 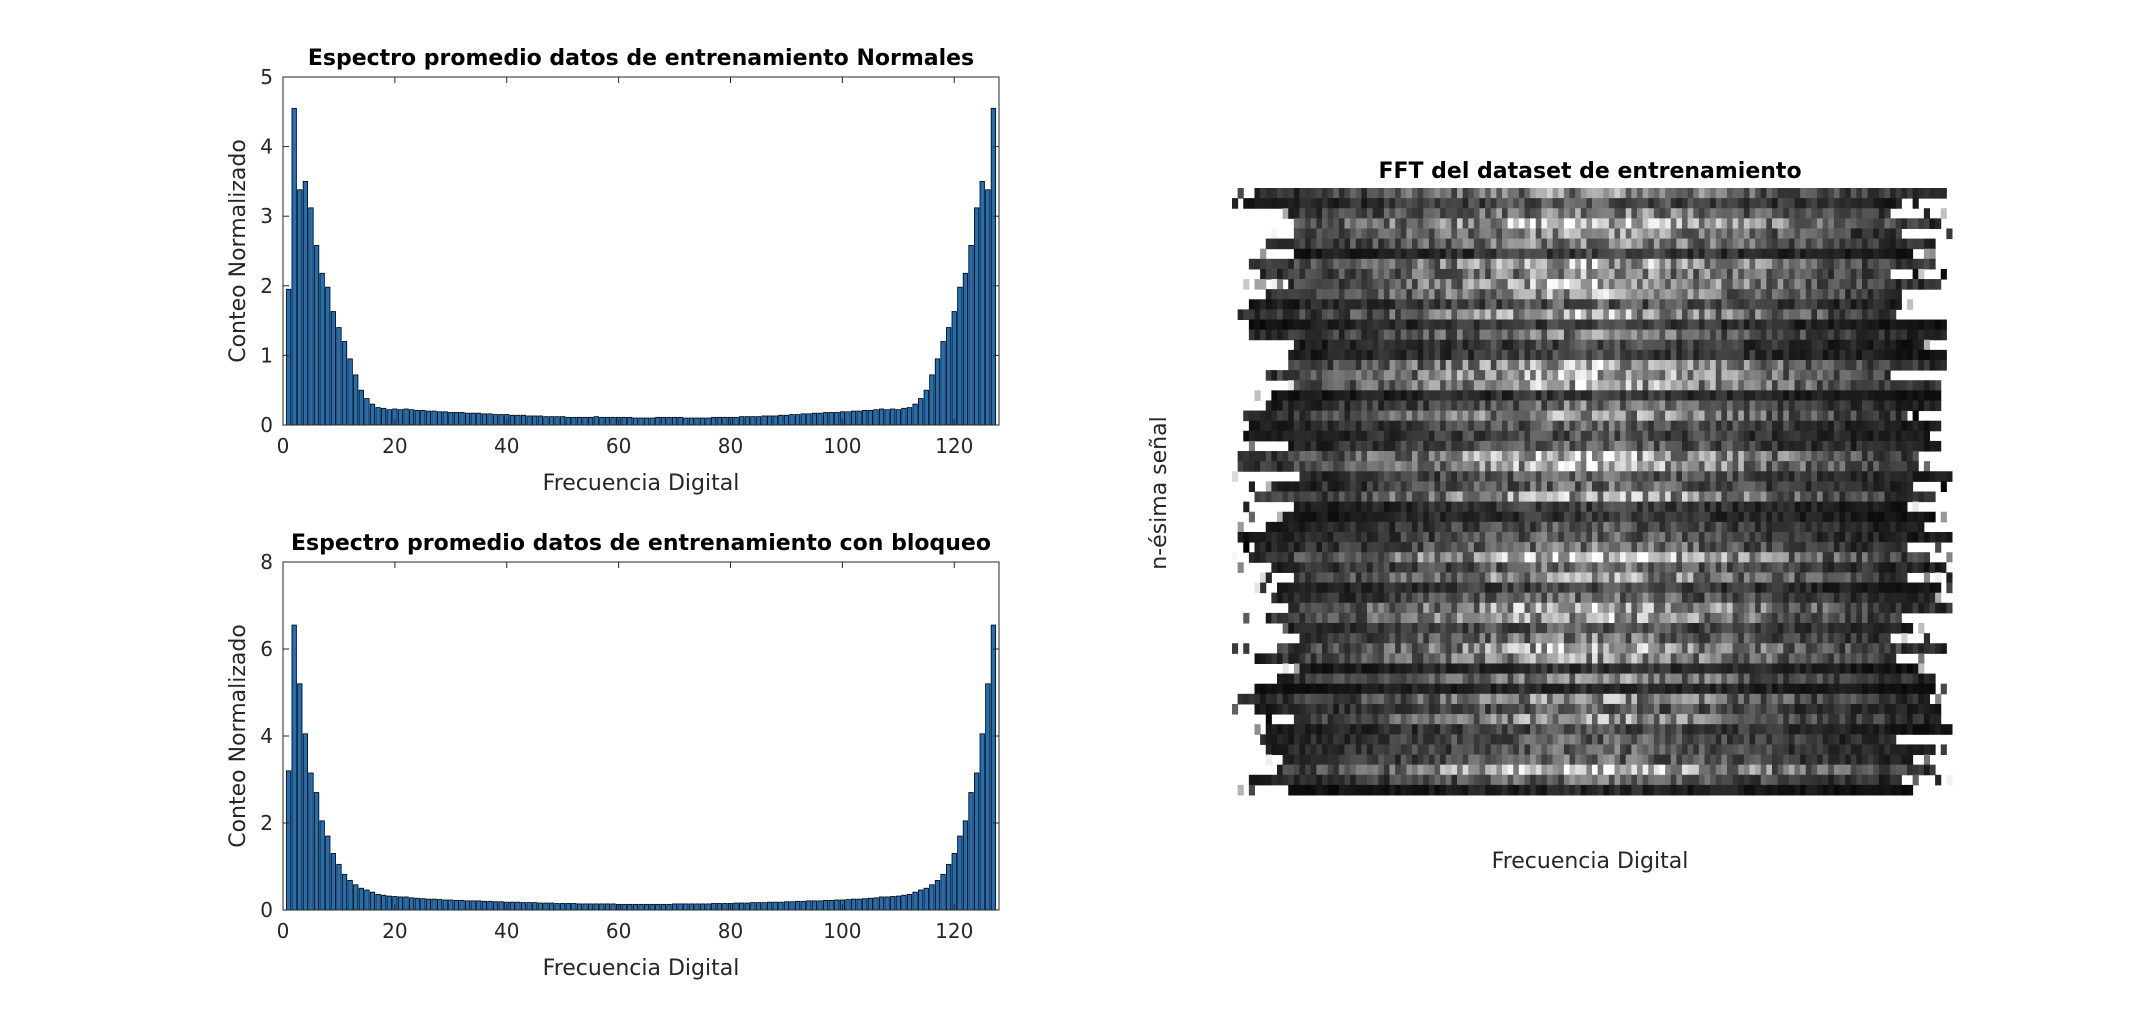 What do you see at coordinates (641, 767) in the screenshot?
I see `chart-2-bars` at bounding box center [641, 767].